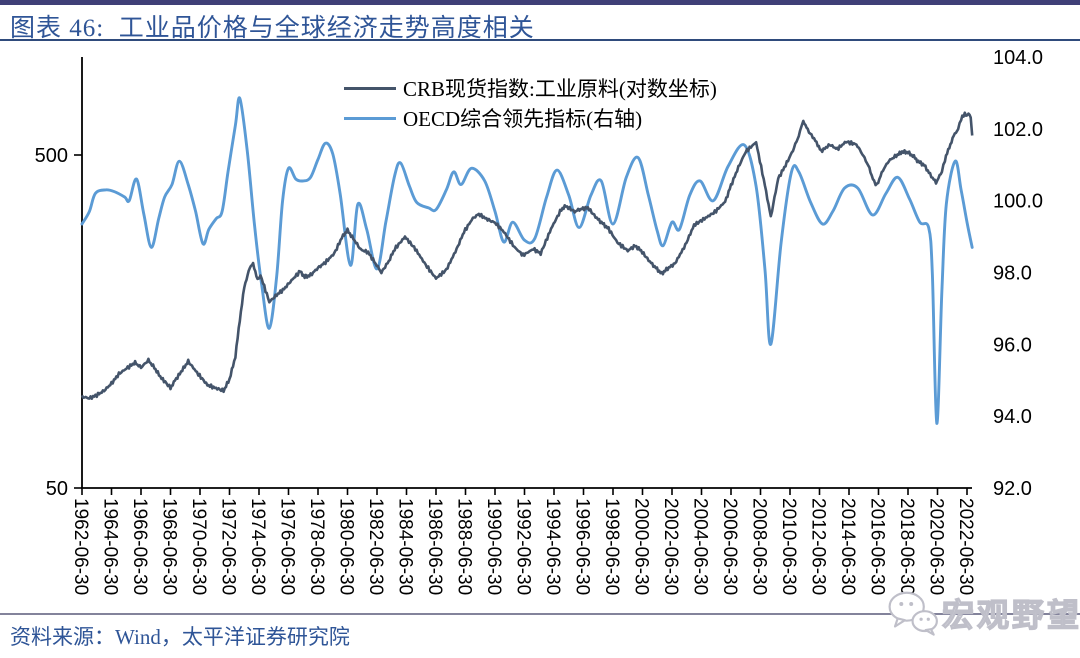 This screenshot has width=1080, height=658. Describe the element at coordinates (611, 546) in the screenshot. I see `x-axis-tick-label: 1998-06-30` at that location.